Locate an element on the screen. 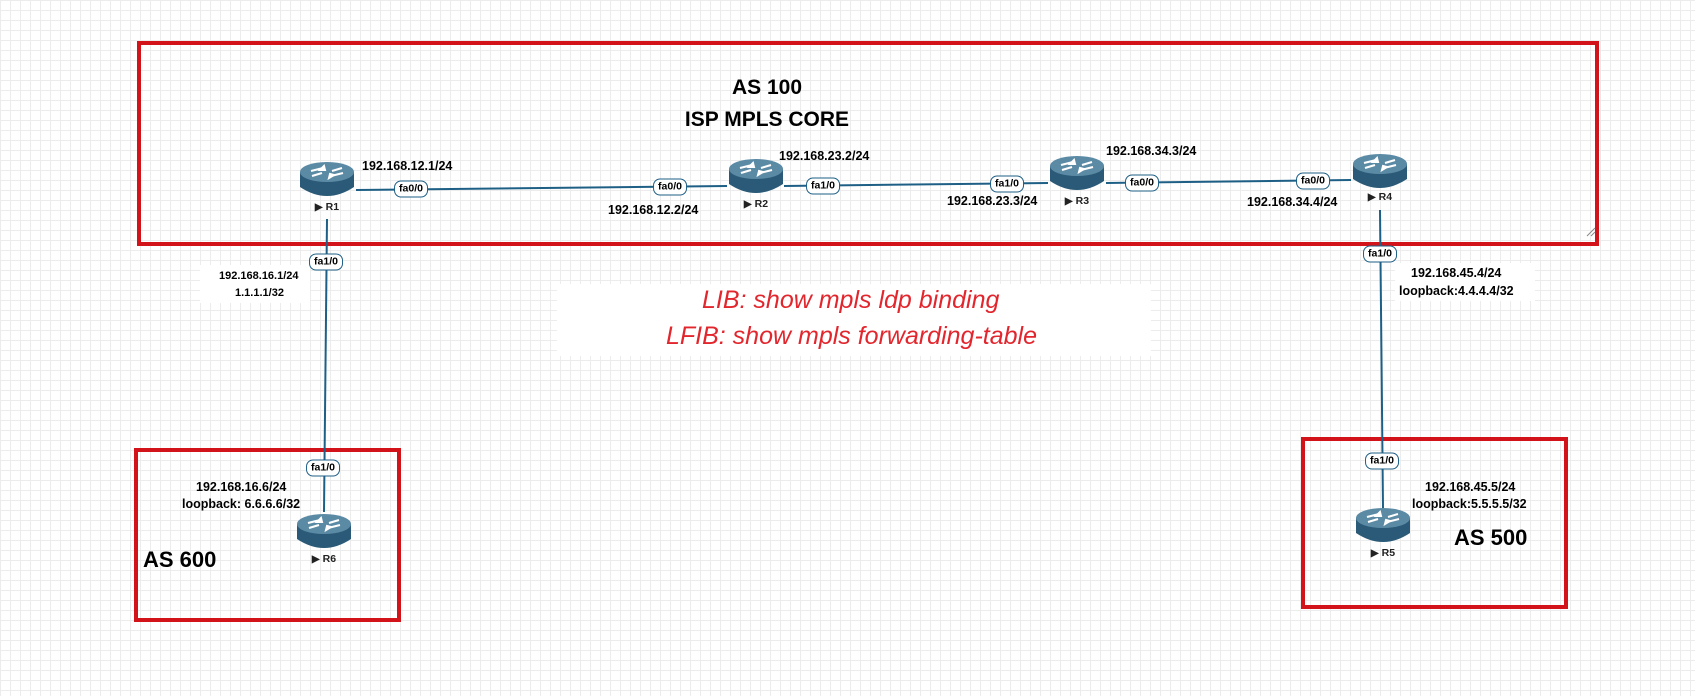 The image size is (1695, 696). router-r1: ▶ R1 is located at coordinates (327, 189).